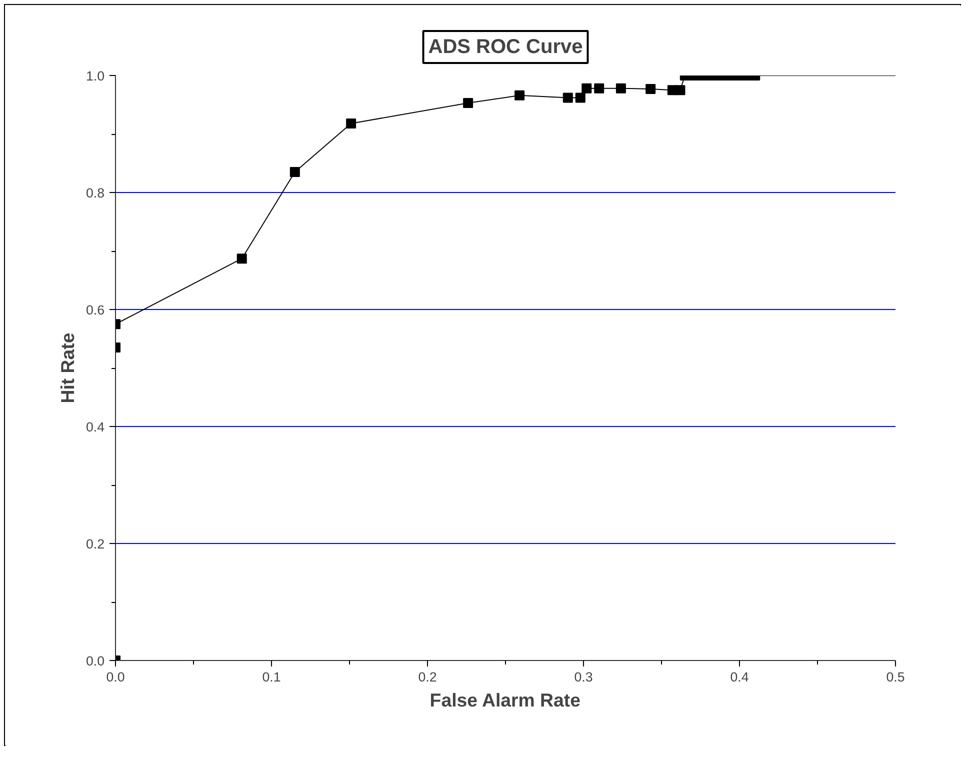 The width and height of the screenshot is (975, 760). I want to click on x-tick-label: 0.4, so click(740, 677).